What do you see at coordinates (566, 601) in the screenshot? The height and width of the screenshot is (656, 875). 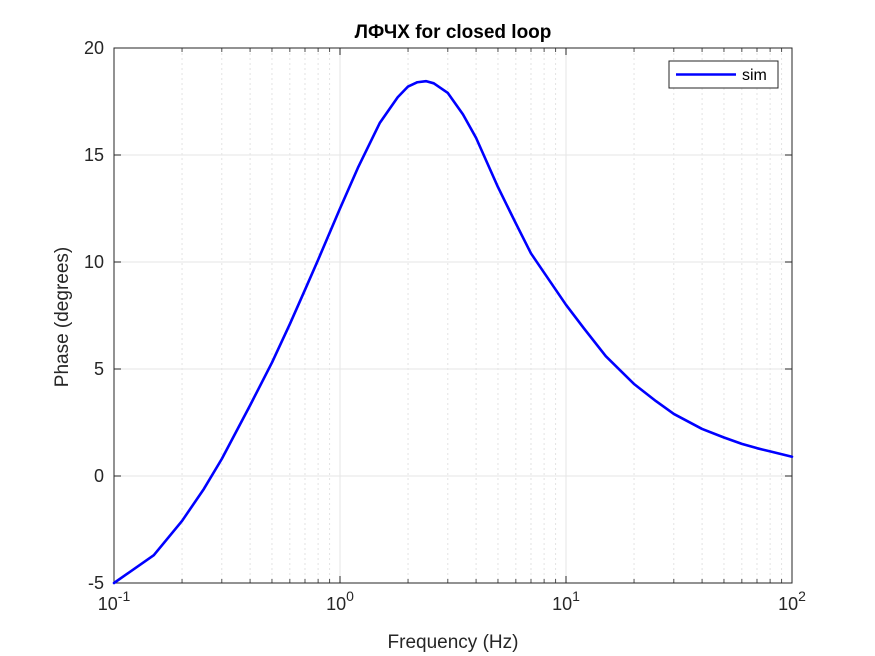 I see `x-tick-label: 10¹` at bounding box center [566, 601].